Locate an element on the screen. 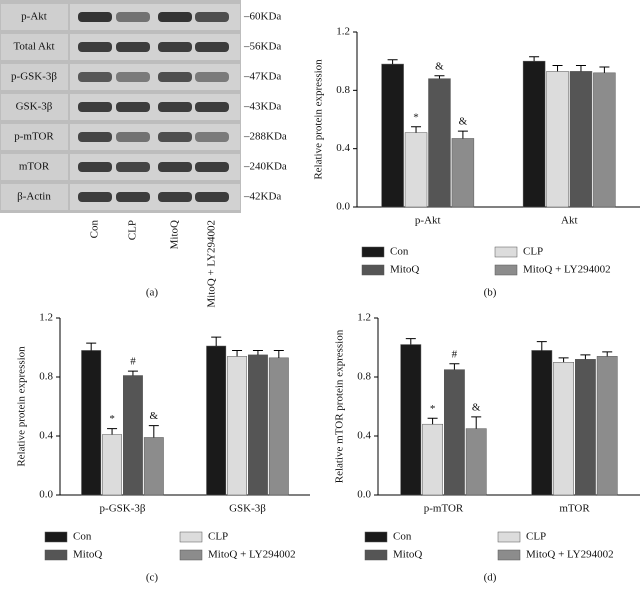 This screenshot has height=600, width=641. blot-row-label: Total Akt is located at coordinates (33, 47).